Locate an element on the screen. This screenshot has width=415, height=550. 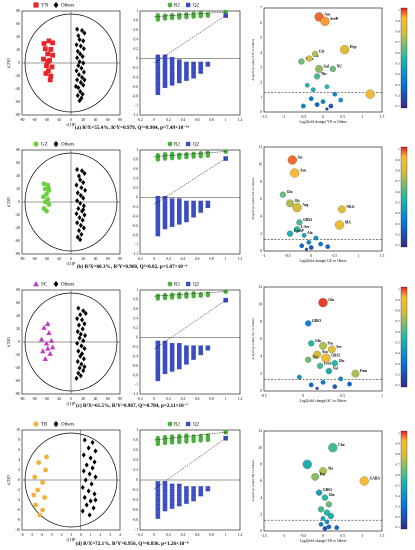
volcano-y-tick-label: 2 is located at coordinates (261, 515).